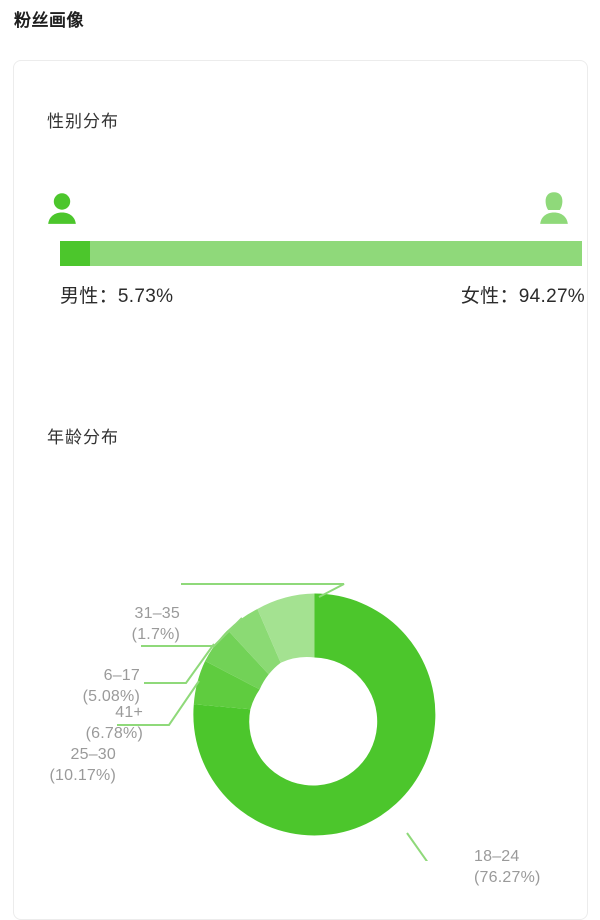 The image size is (600, 920). I want to click on page-title: 粉丝画像, so click(49, 20).